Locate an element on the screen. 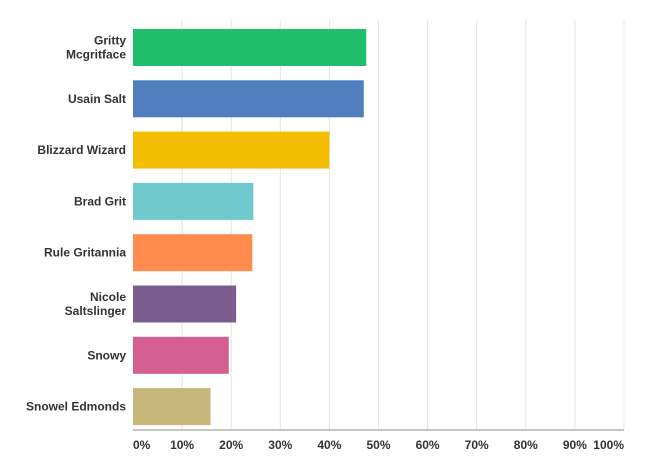 The width and height of the screenshot is (650, 461). category-label-6: Snowy is located at coordinates (106, 355).